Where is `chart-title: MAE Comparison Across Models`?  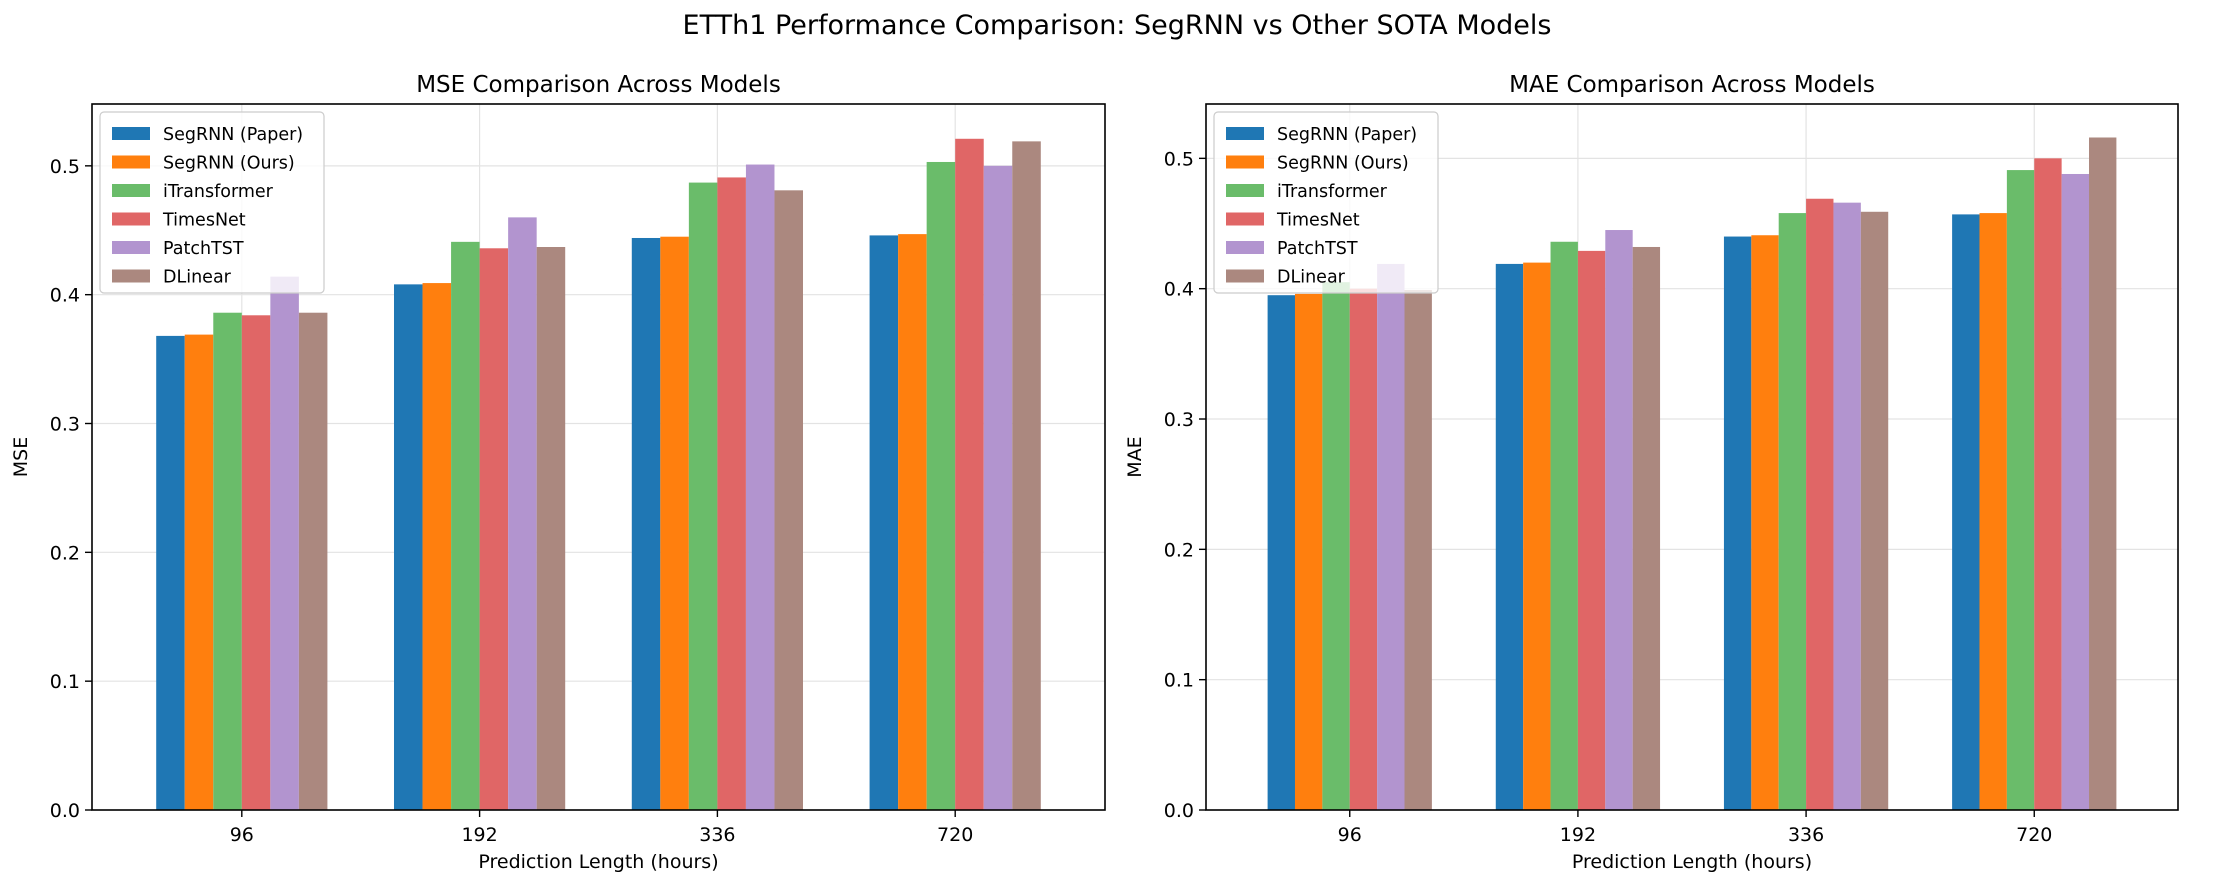 chart-title: MAE Comparison Across Models is located at coordinates (1692, 85).